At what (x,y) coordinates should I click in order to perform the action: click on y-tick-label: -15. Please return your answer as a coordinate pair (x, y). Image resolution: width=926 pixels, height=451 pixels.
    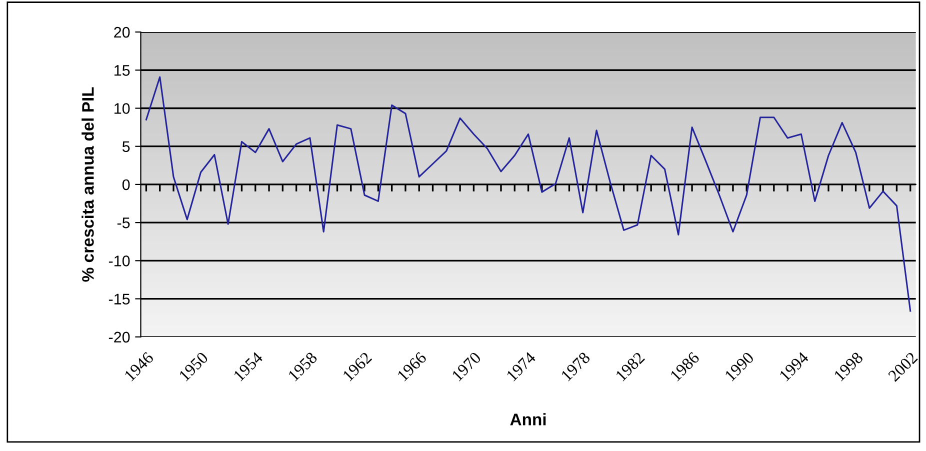
    Looking at the image, I should click on (119, 299).